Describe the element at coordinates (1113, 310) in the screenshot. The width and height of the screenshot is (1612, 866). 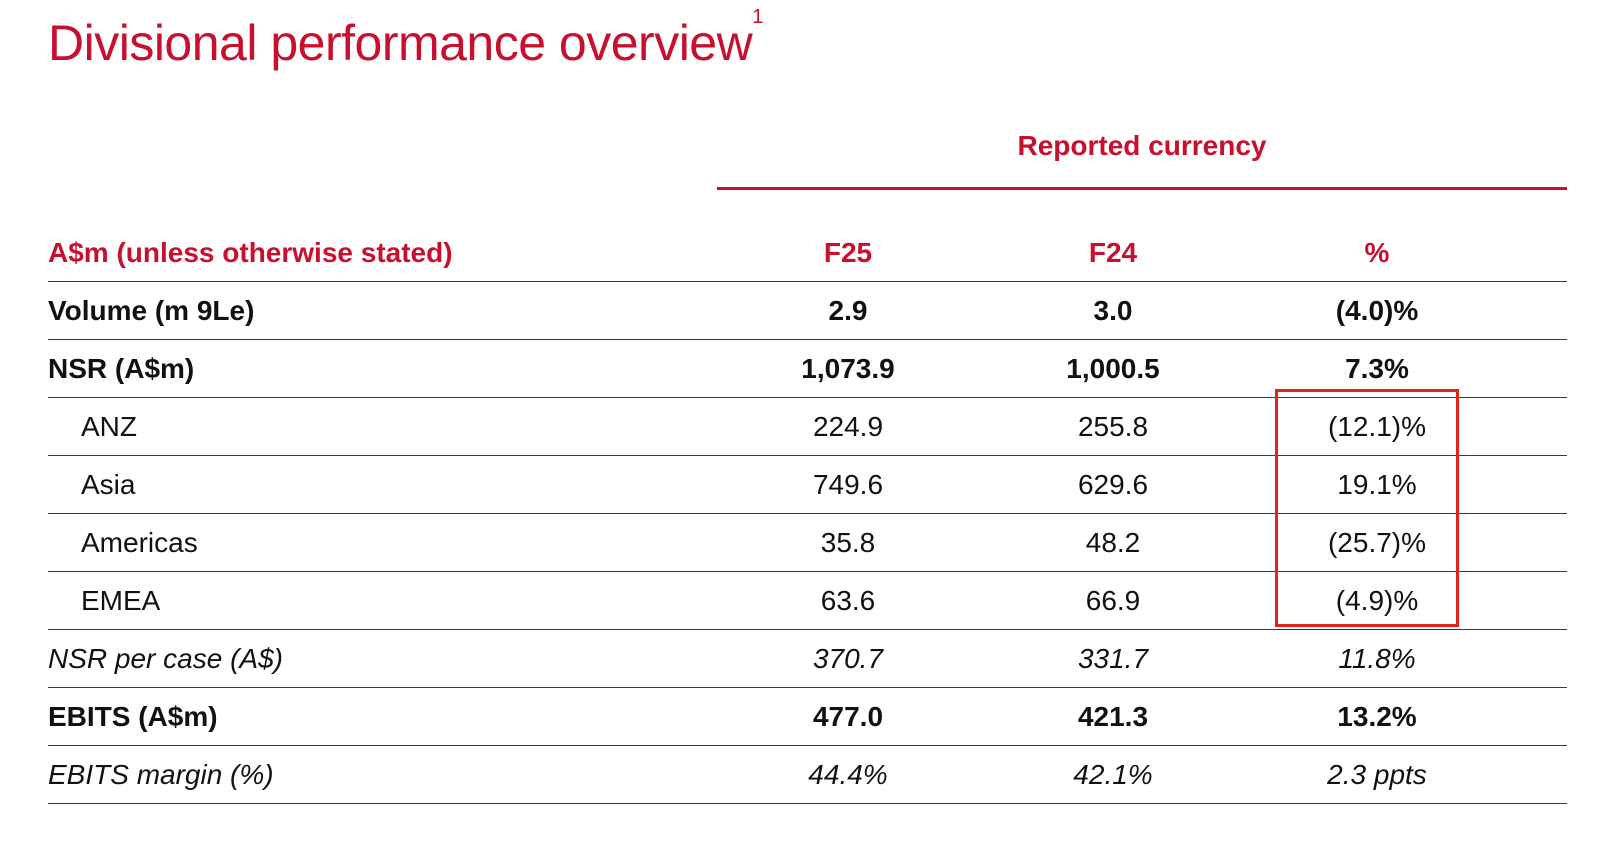
I see `row-f24: 3.0` at that location.